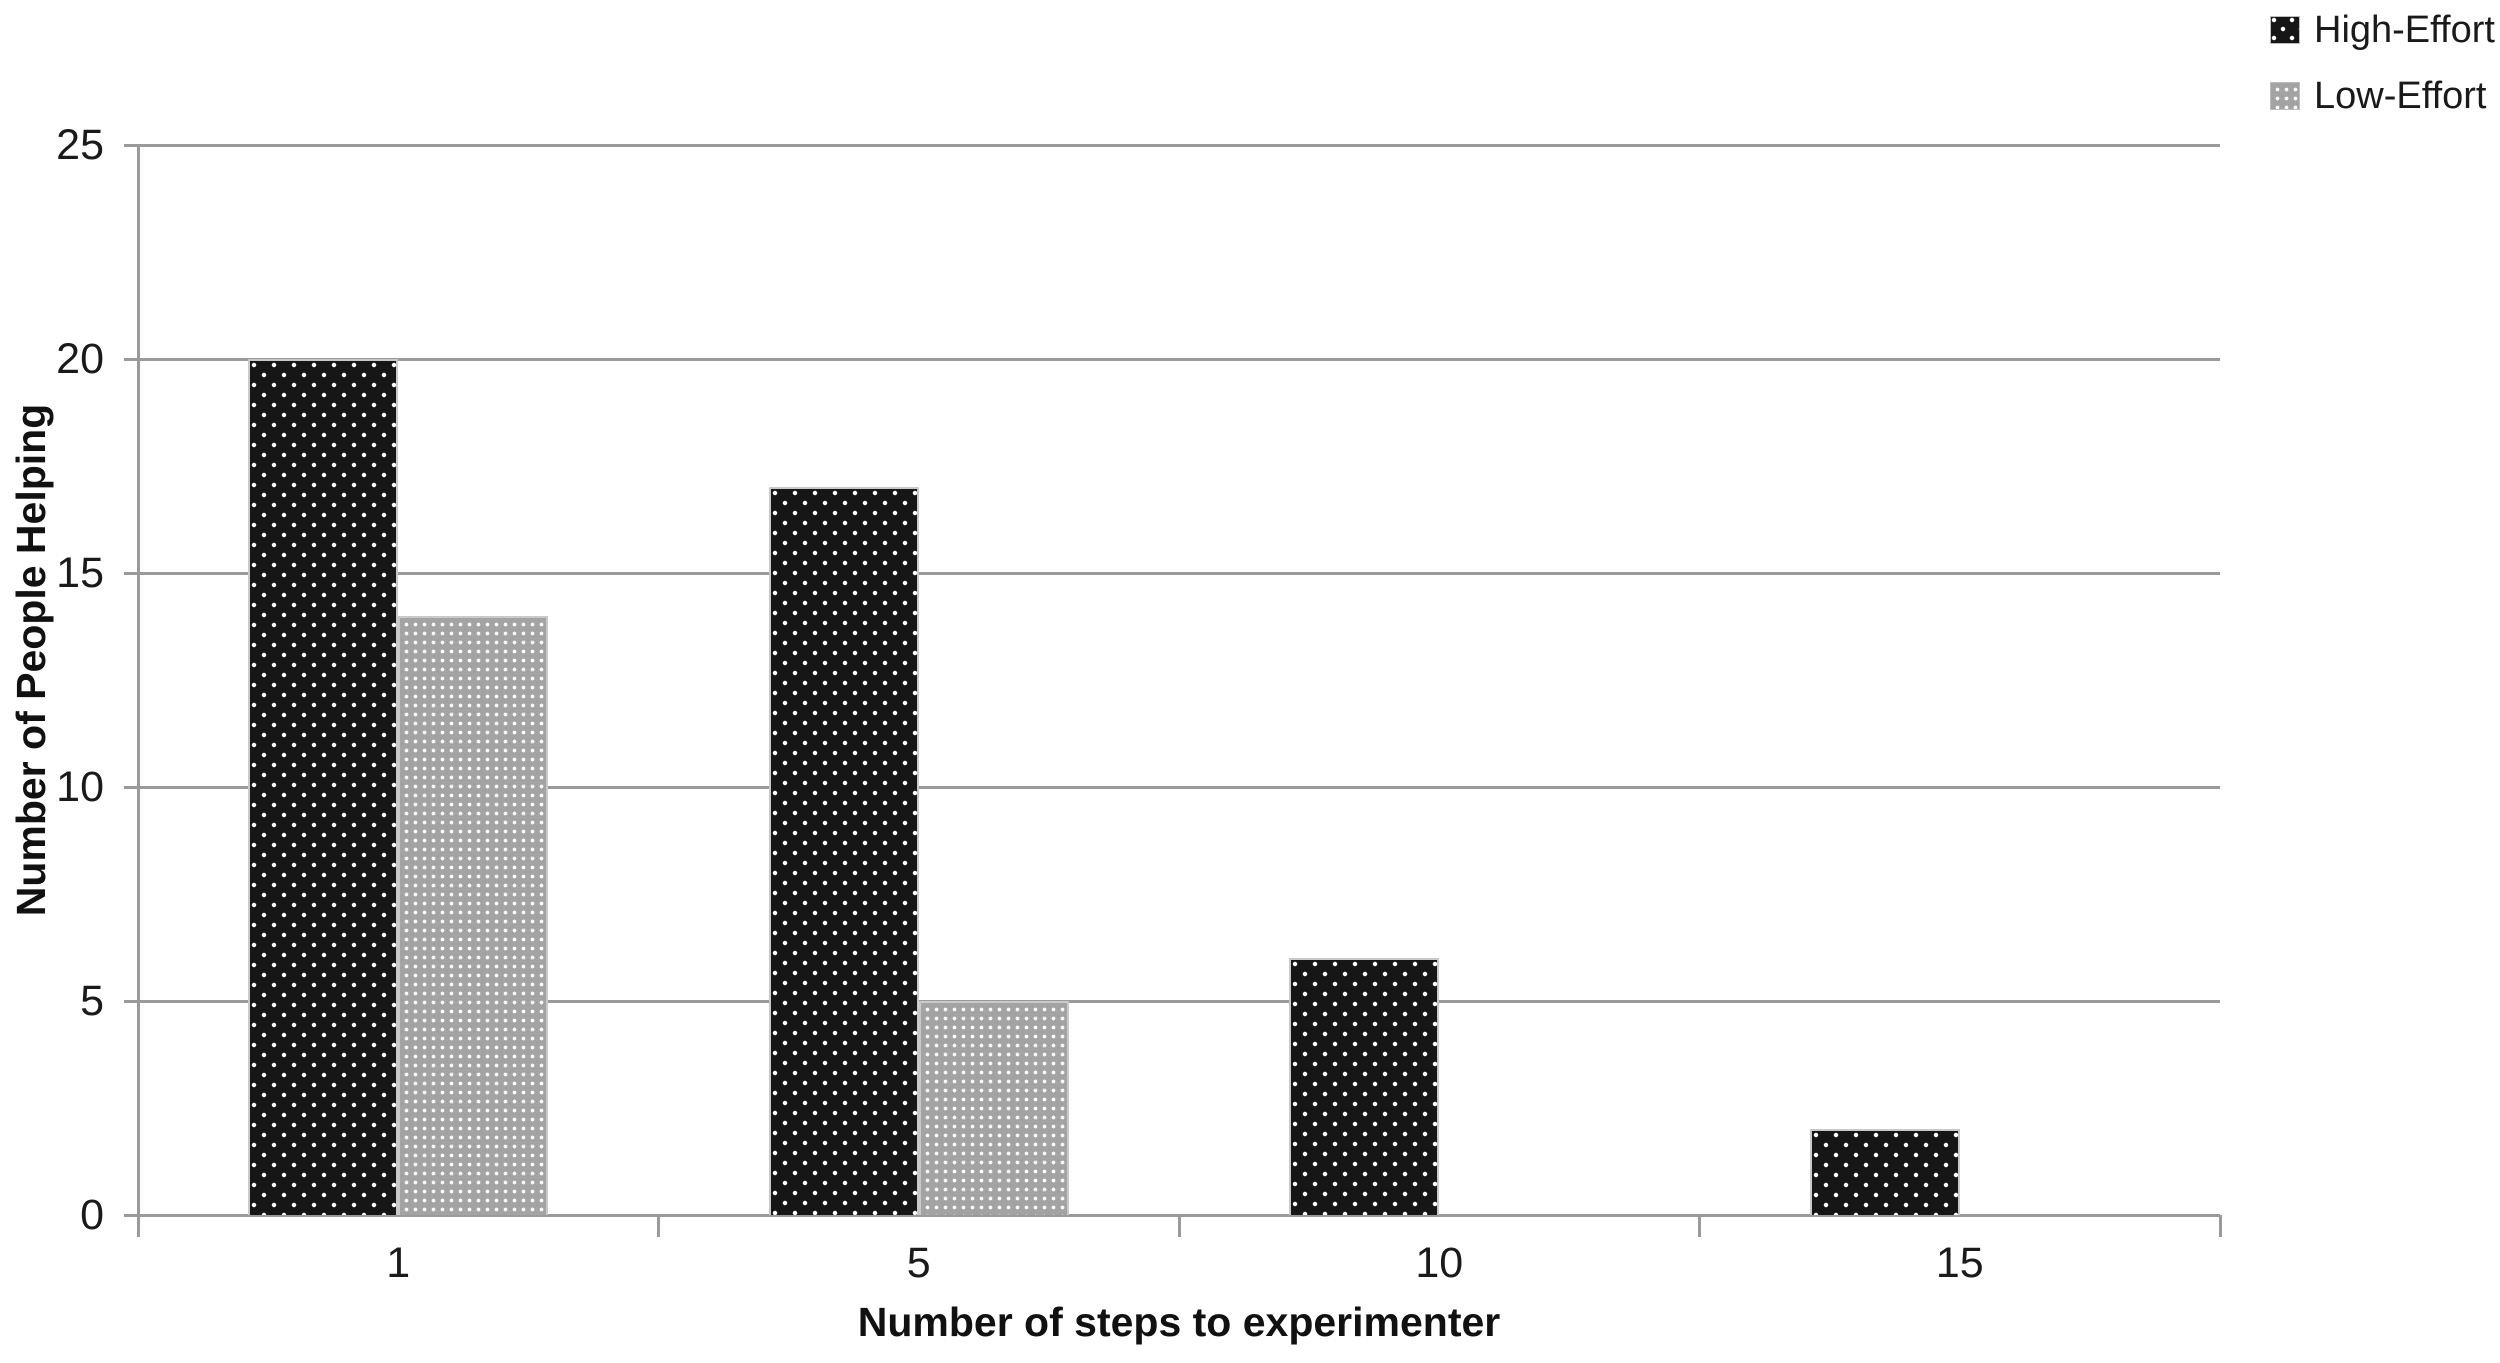 The height and width of the screenshot is (1363, 2500). What do you see at coordinates (31, 660) in the screenshot?
I see `y-axis-title: Number of People Helping` at bounding box center [31, 660].